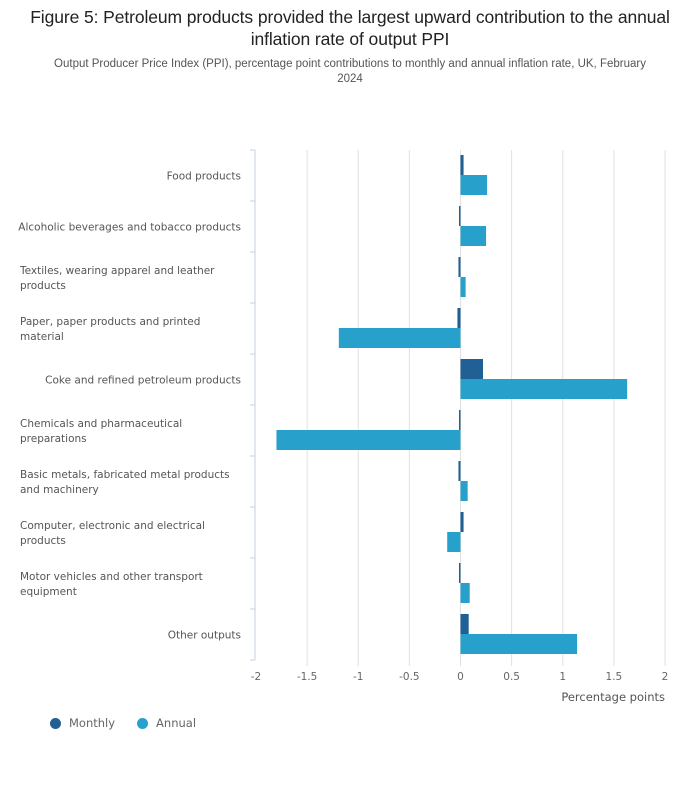  I want to click on legend-label-monthly: Monthly, so click(92, 723).